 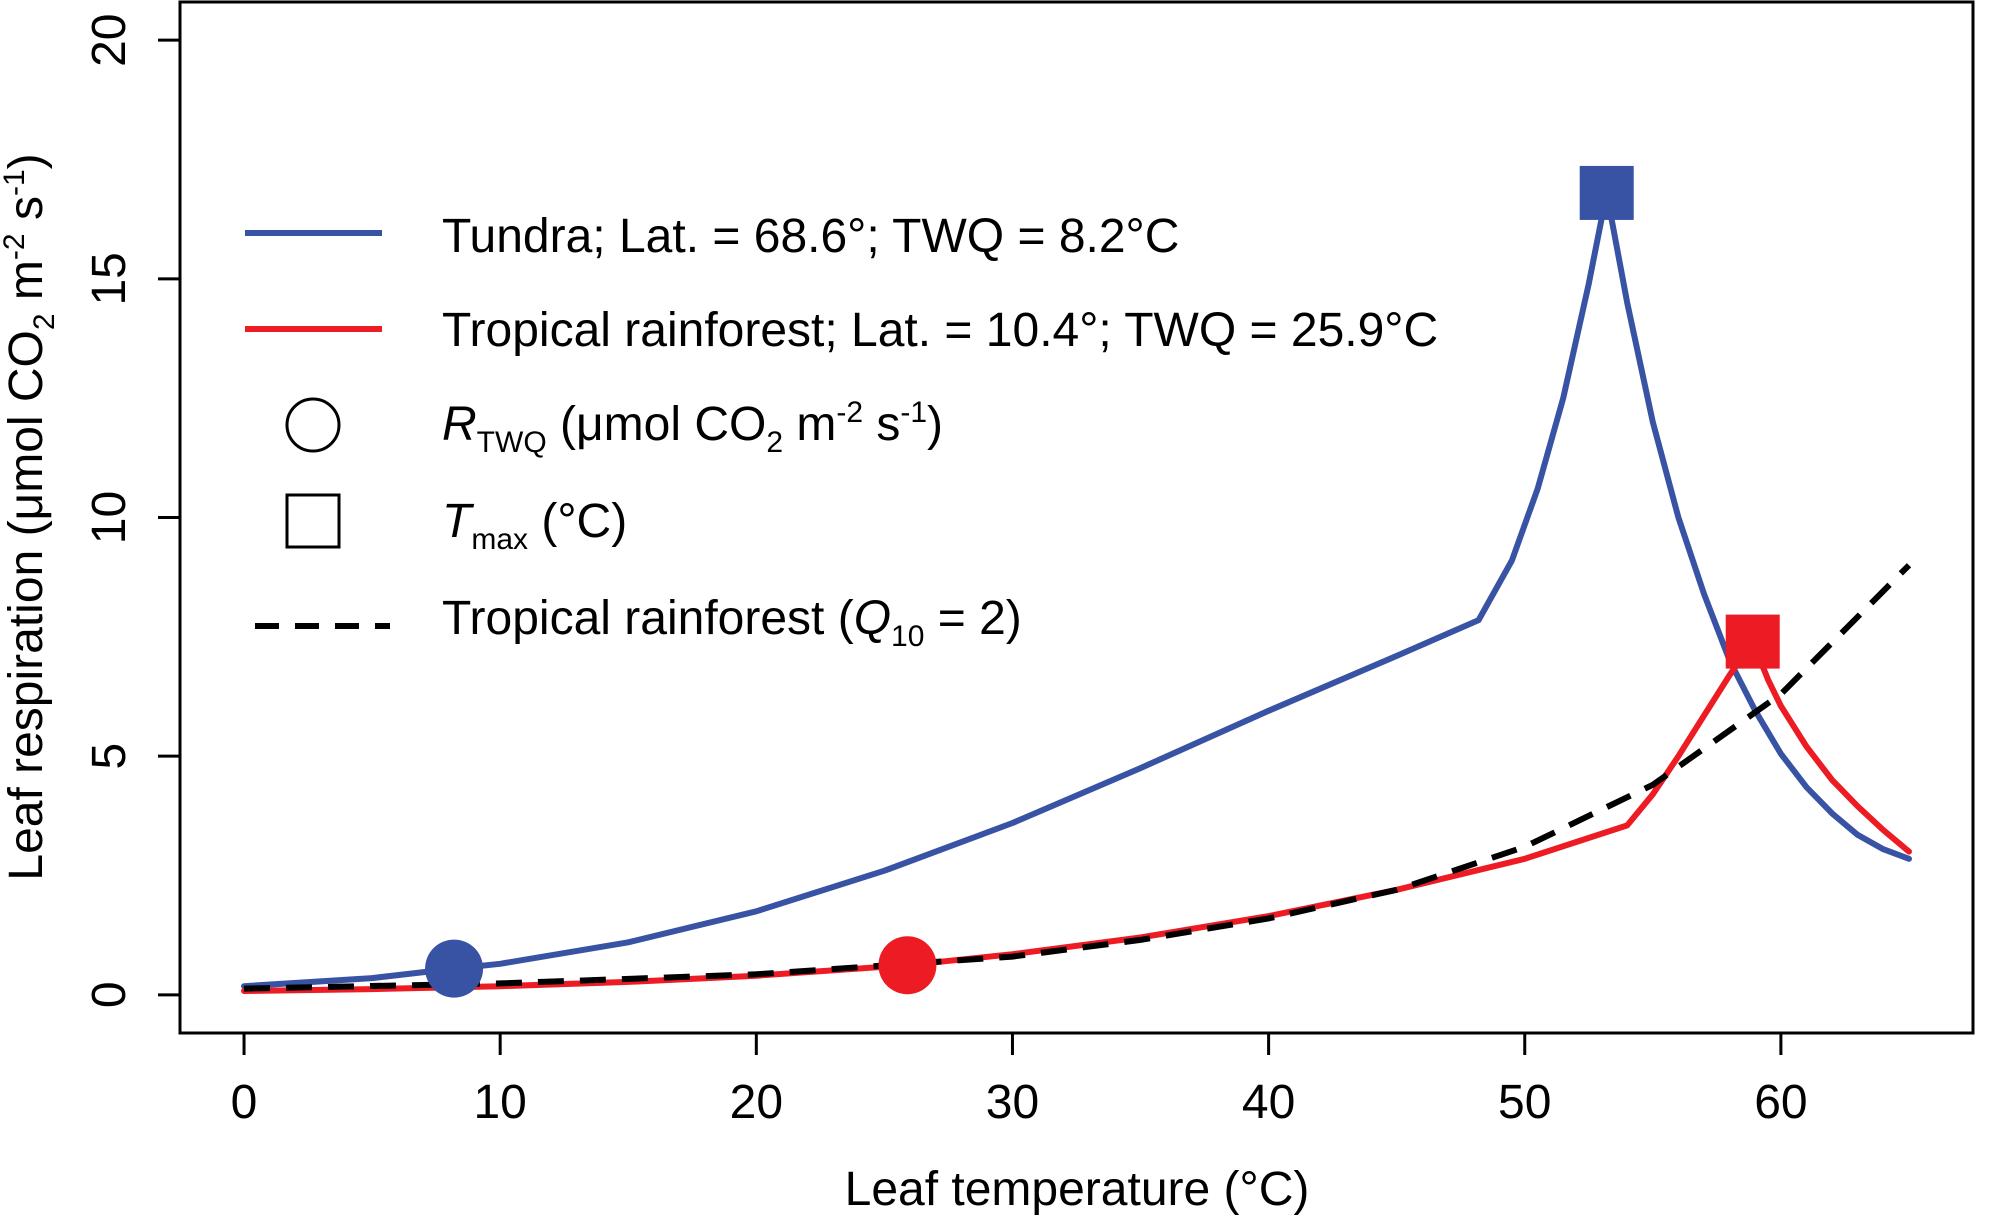 I want to click on y-axis: 0 5 10 15 20, so click(x=131, y=510).